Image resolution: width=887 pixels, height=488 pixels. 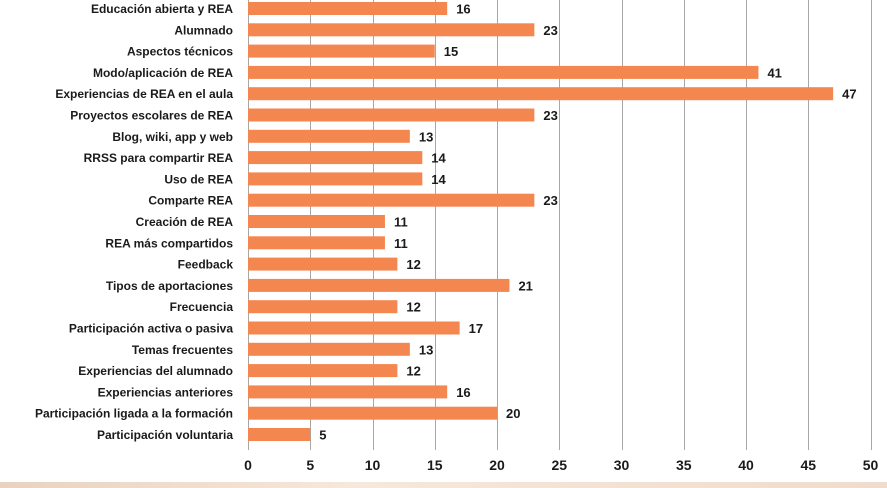 What do you see at coordinates (684, 465) in the screenshot?
I see `x-tick-label: 35` at bounding box center [684, 465].